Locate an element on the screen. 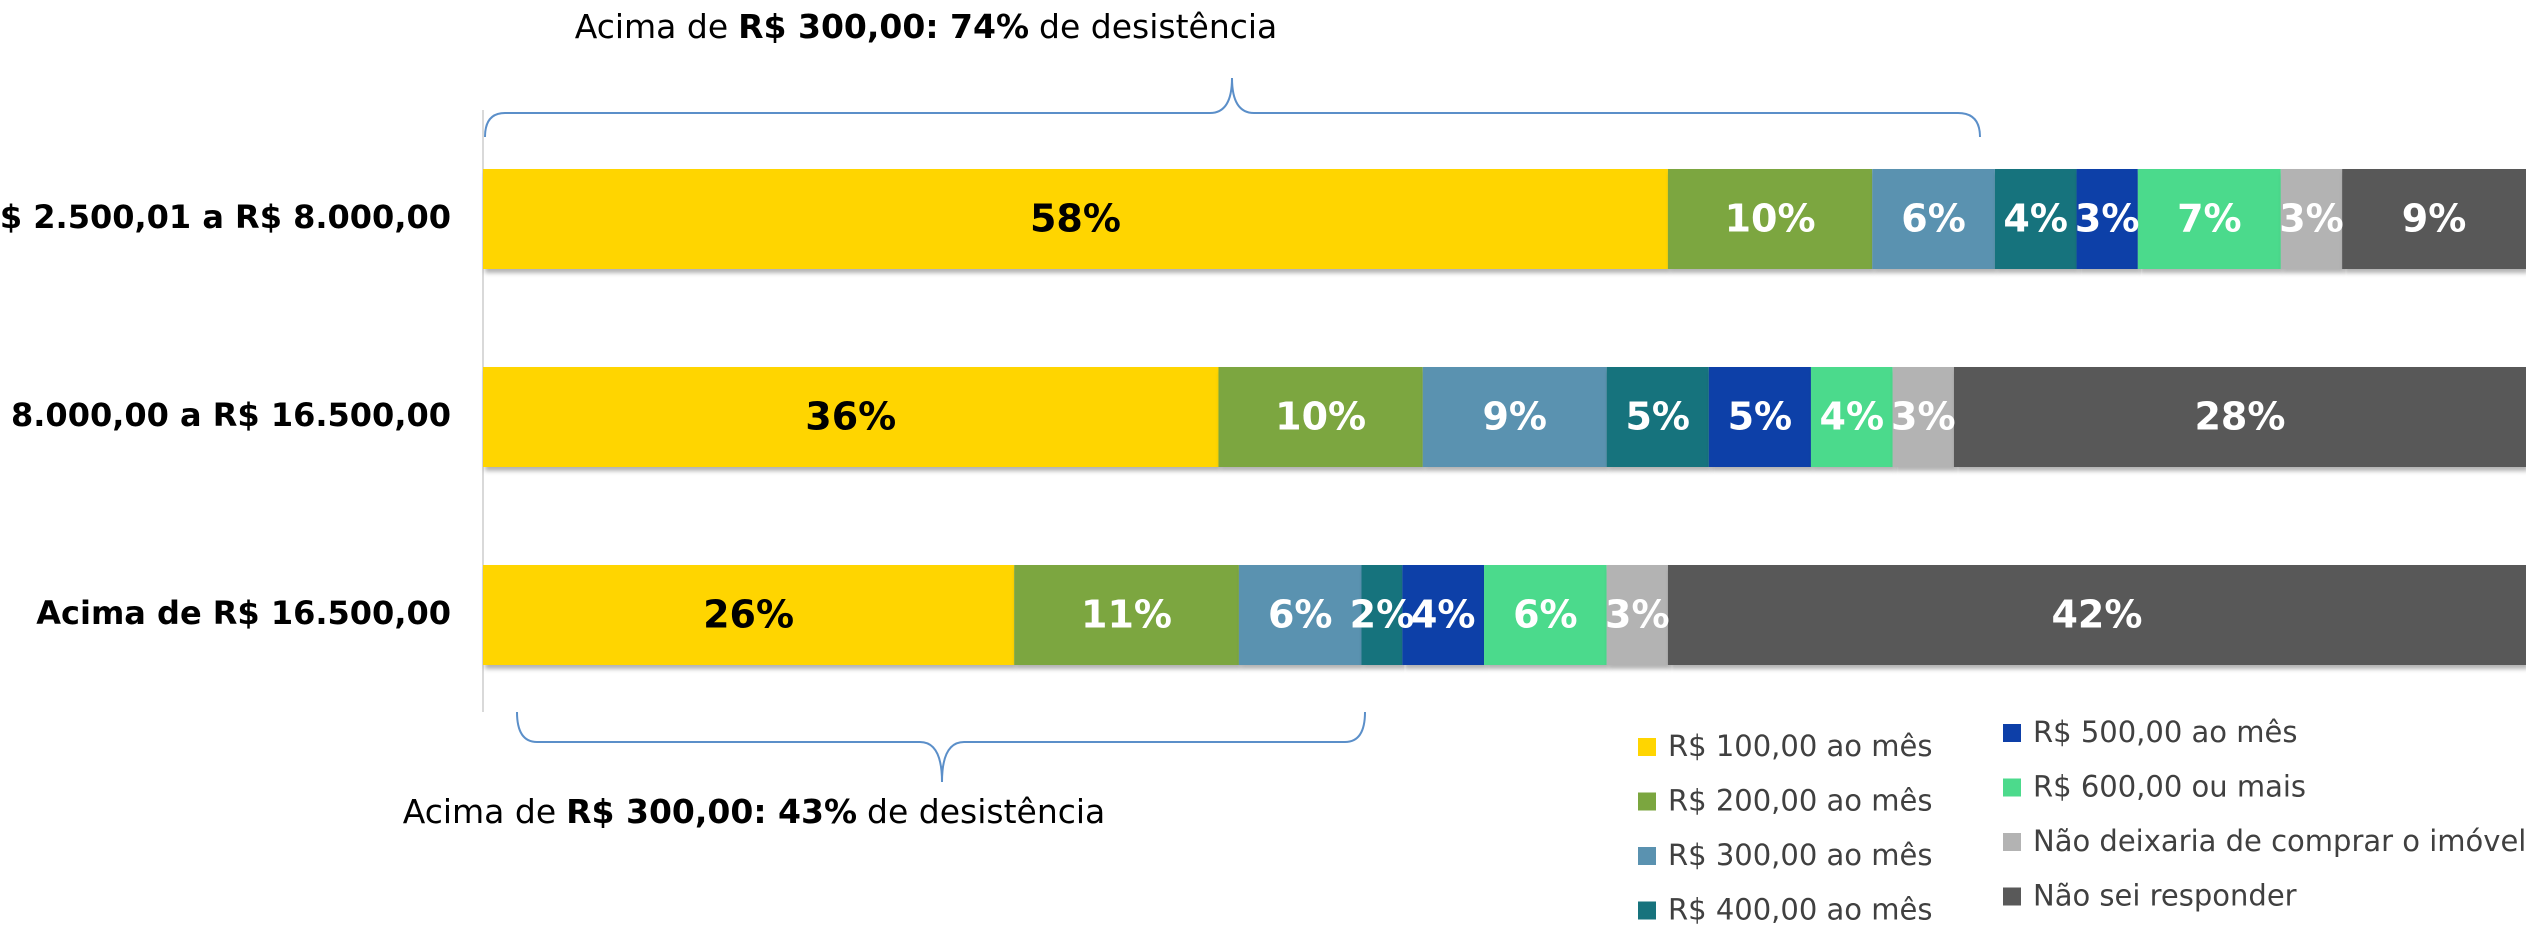 The height and width of the screenshot is (925, 2526). value-label: 58% is located at coordinates (1075, 219).